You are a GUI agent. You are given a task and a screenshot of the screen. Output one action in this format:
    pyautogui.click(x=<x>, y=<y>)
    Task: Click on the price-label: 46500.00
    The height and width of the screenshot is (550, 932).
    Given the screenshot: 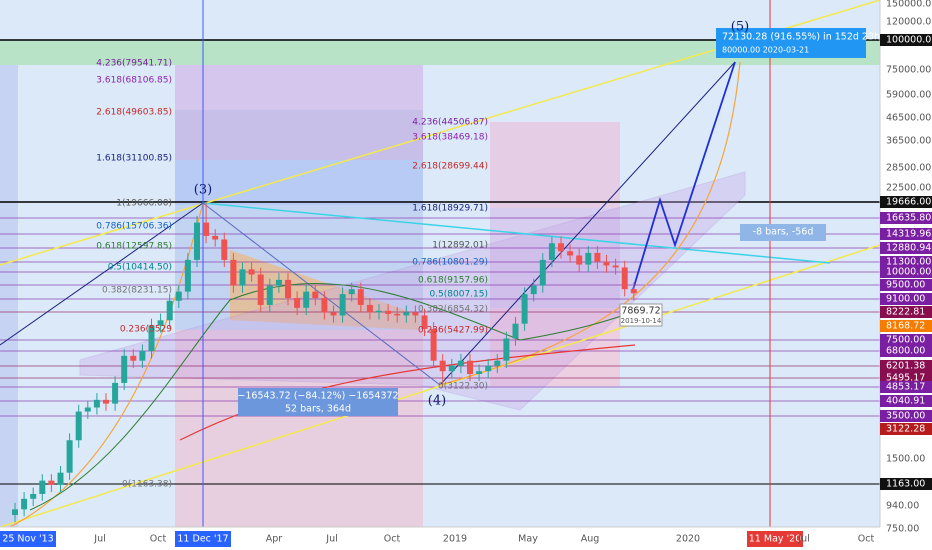 What is the action you would take?
    pyautogui.click(x=908, y=118)
    